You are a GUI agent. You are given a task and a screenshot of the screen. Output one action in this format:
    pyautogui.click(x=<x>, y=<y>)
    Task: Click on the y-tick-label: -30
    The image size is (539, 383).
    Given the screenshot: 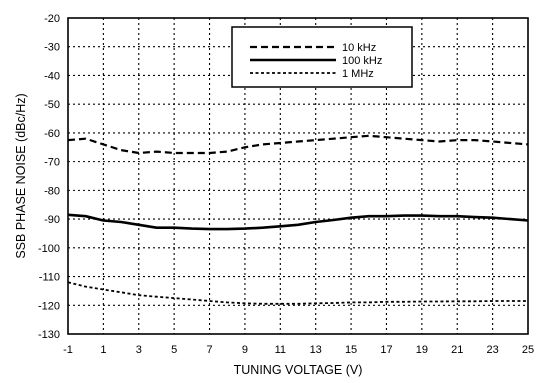 What is the action you would take?
    pyautogui.click(x=52, y=48)
    